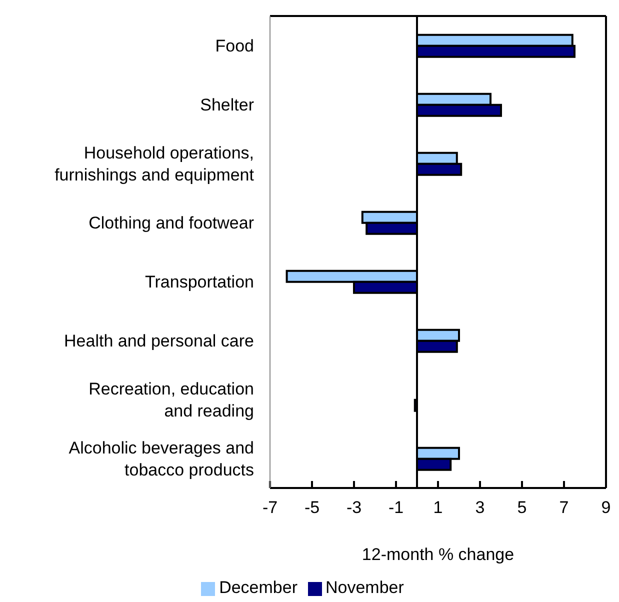 The height and width of the screenshot is (602, 619). What do you see at coordinates (354, 508) in the screenshot?
I see `x-tick-label: -3` at bounding box center [354, 508].